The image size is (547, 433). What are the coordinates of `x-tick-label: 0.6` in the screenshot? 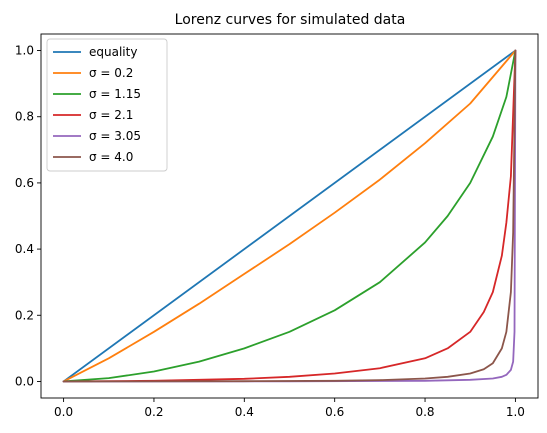 It's located at (334, 412).